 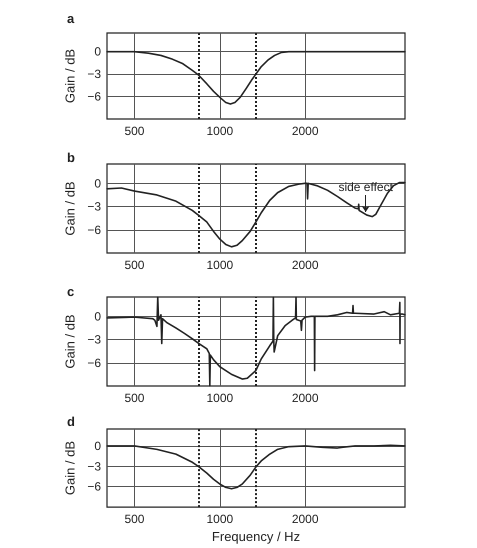 I want to click on annotation: side effect, so click(x=366, y=187).